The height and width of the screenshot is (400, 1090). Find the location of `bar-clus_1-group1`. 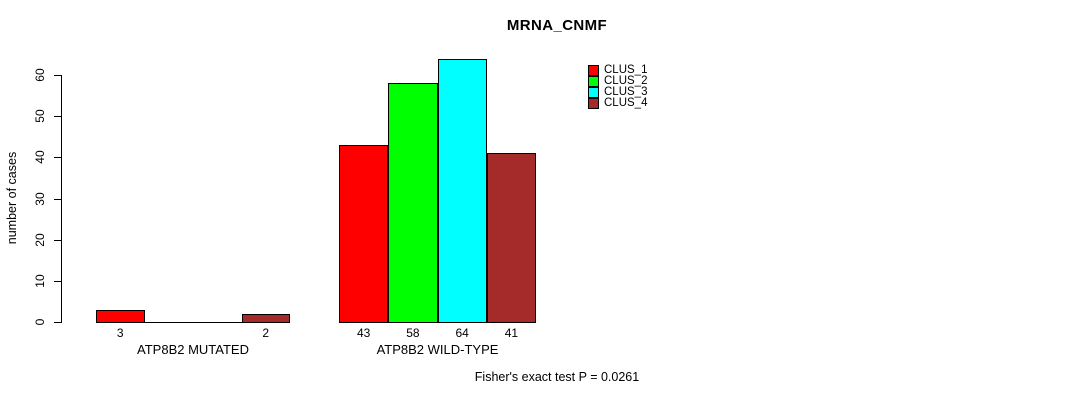

bar-clus_1-group1 is located at coordinates (120, 316).